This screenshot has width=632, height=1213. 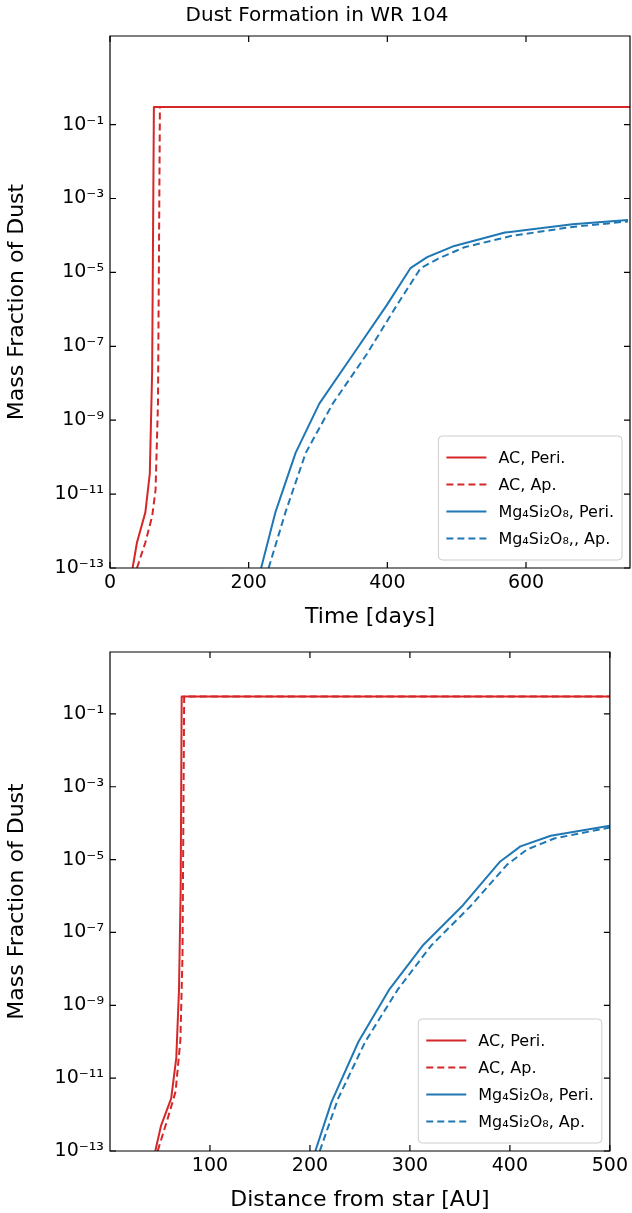 What do you see at coordinates (554, 538) in the screenshot?
I see `legend-label: Mg₄Si₂O₈,, Ap.` at bounding box center [554, 538].